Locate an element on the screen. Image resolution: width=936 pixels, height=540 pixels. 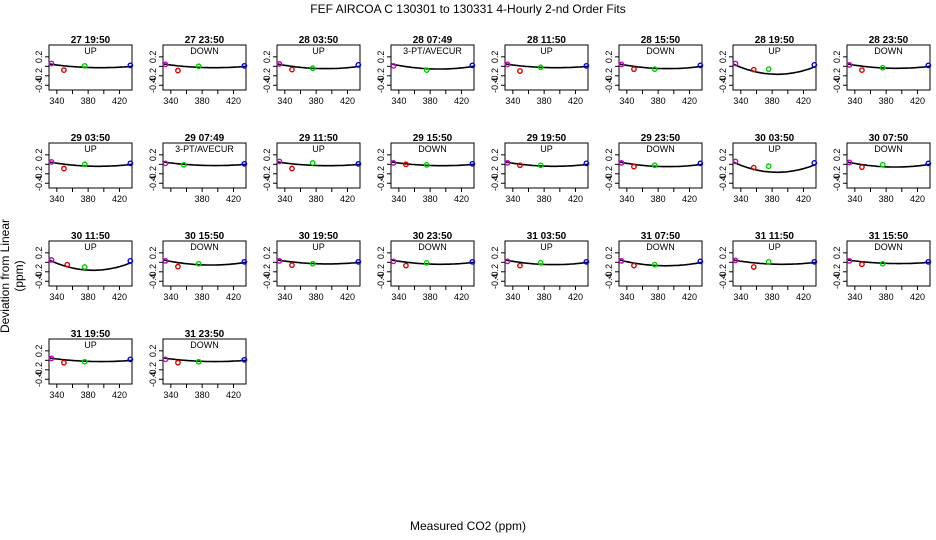
panel-title: 27 23:50 is located at coordinates (205, 40).